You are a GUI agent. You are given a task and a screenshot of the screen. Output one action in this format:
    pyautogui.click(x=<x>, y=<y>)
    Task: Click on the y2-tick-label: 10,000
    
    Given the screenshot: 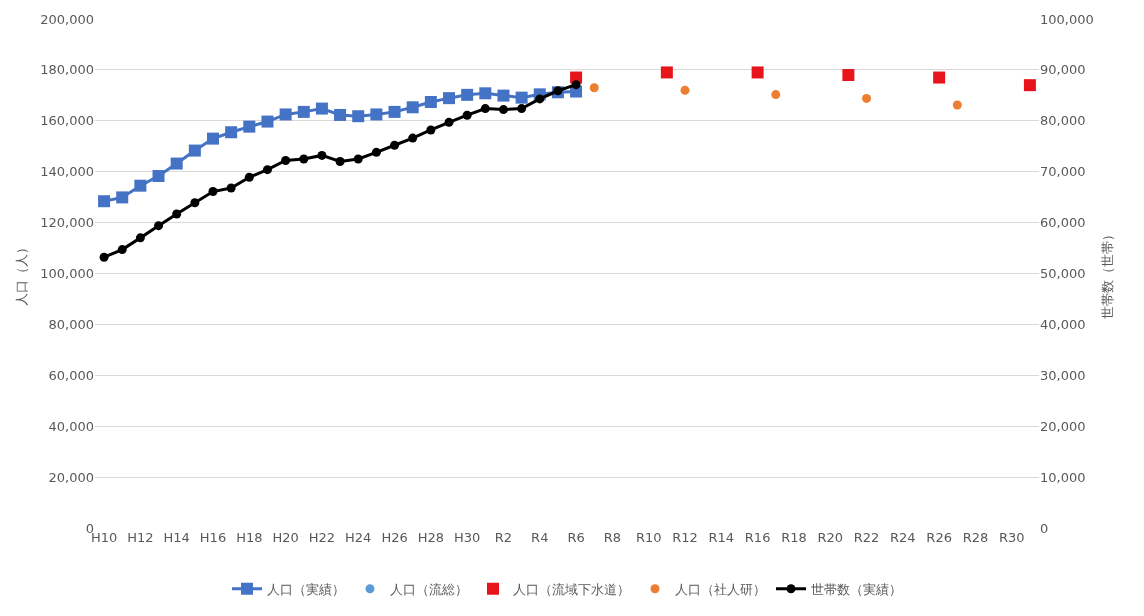 What is the action you would take?
    pyautogui.click(x=1063, y=477)
    